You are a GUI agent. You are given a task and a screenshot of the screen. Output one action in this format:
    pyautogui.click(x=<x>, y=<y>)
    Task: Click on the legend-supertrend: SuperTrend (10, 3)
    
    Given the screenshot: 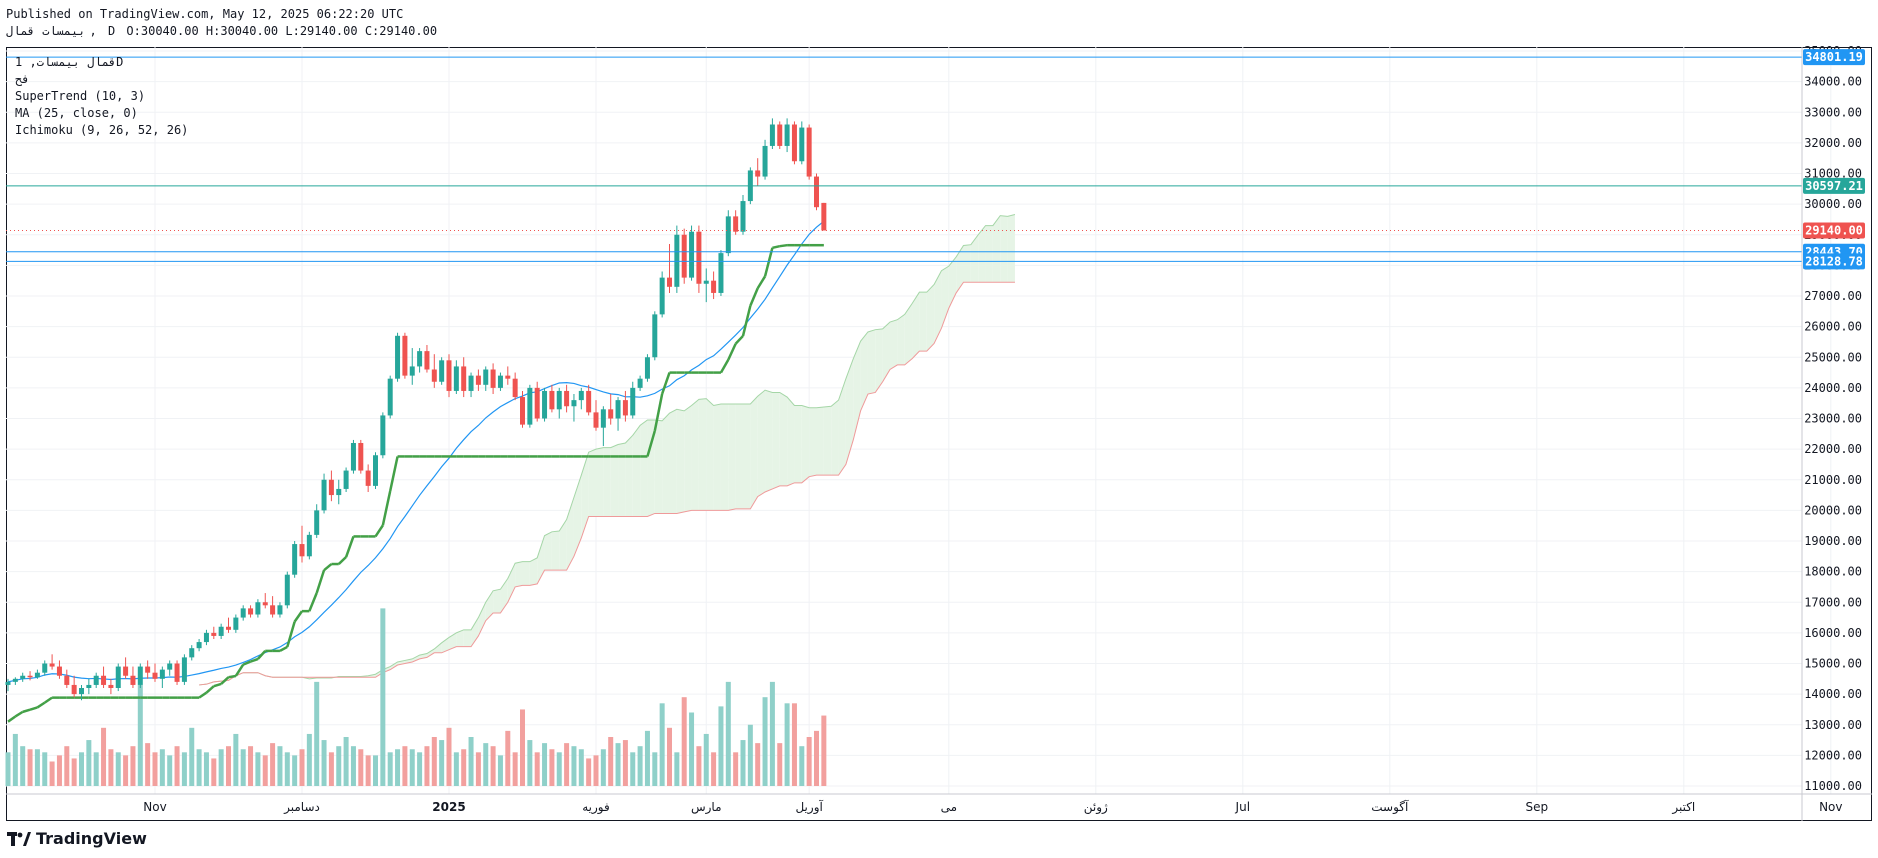 What is the action you would take?
    pyautogui.click(x=80, y=96)
    